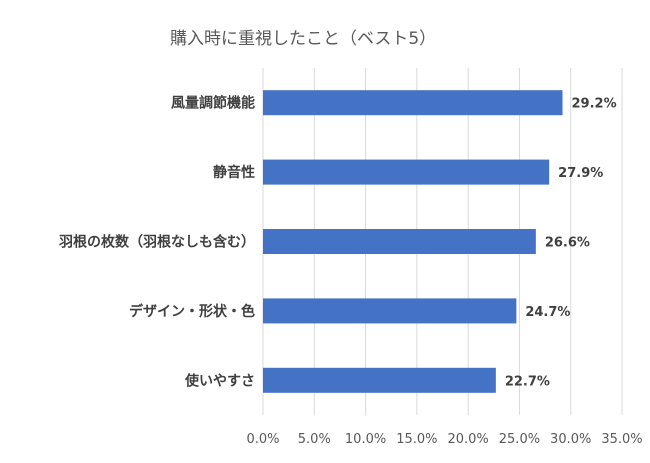 The image size is (650, 463). What do you see at coordinates (519, 439) in the screenshot?
I see `x-tick-label: 25.0%` at bounding box center [519, 439].